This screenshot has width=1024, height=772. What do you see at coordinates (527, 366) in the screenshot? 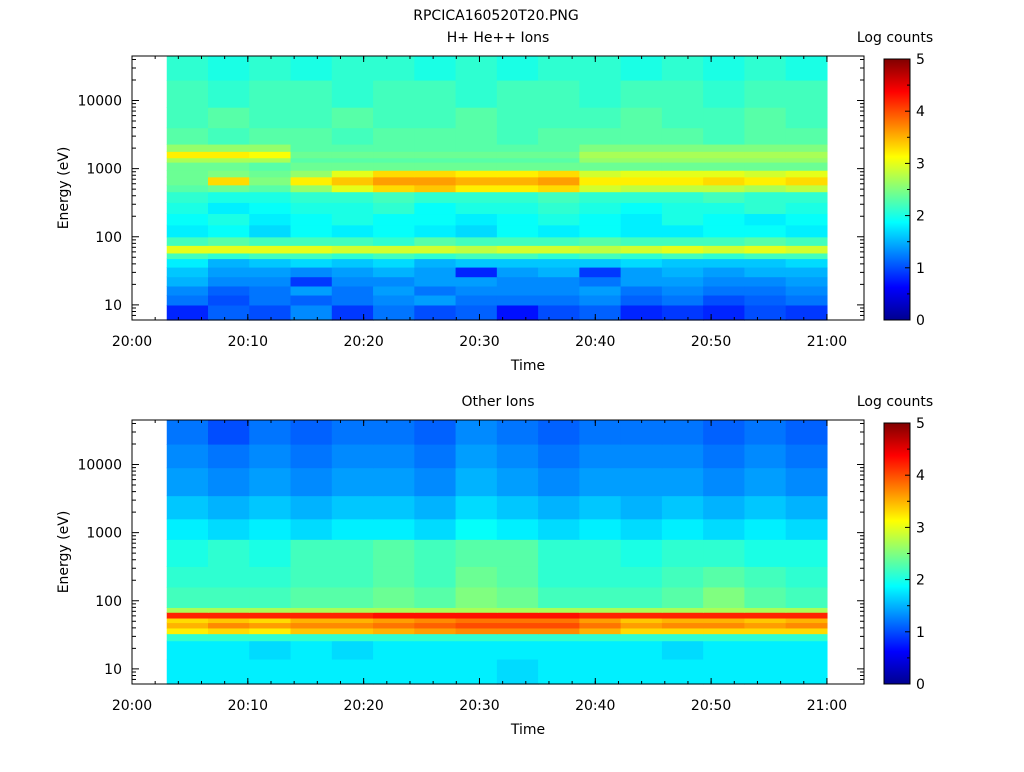
I see `x-axis-label: Time` at bounding box center [527, 366].